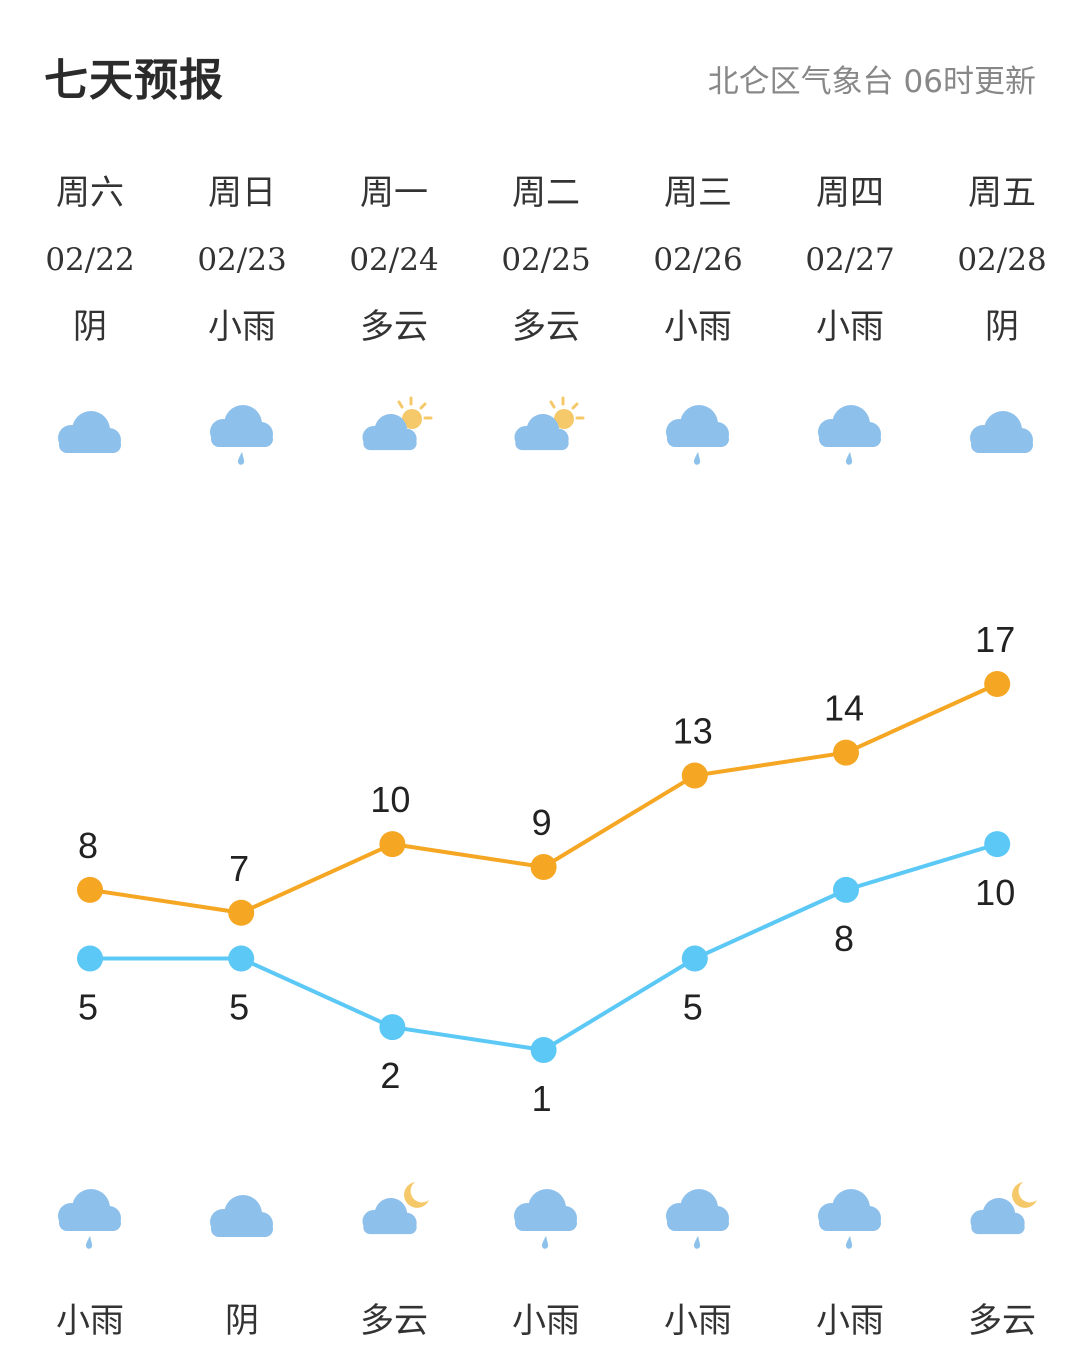  What do you see at coordinates (698, 193) in the screenshot?
I see `weekday-label: 周三` at bounding box center [698, 193].